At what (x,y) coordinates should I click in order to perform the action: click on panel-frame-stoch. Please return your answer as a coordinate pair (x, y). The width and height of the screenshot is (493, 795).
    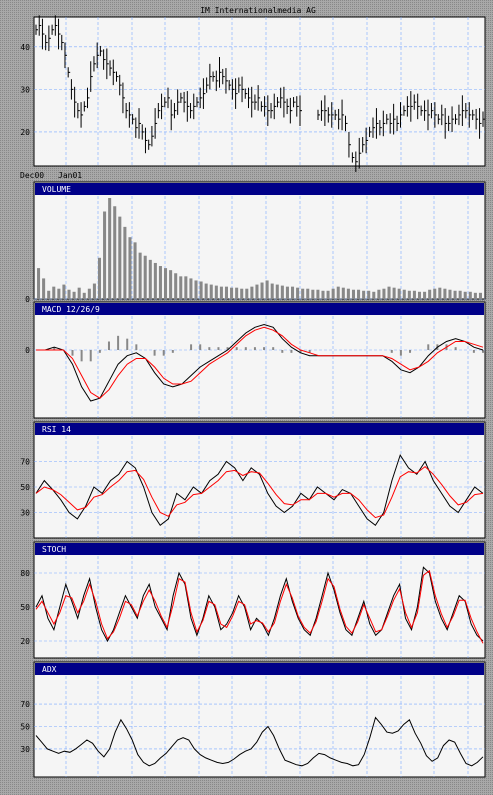
    Looking at the image, I should click on (259, 600).